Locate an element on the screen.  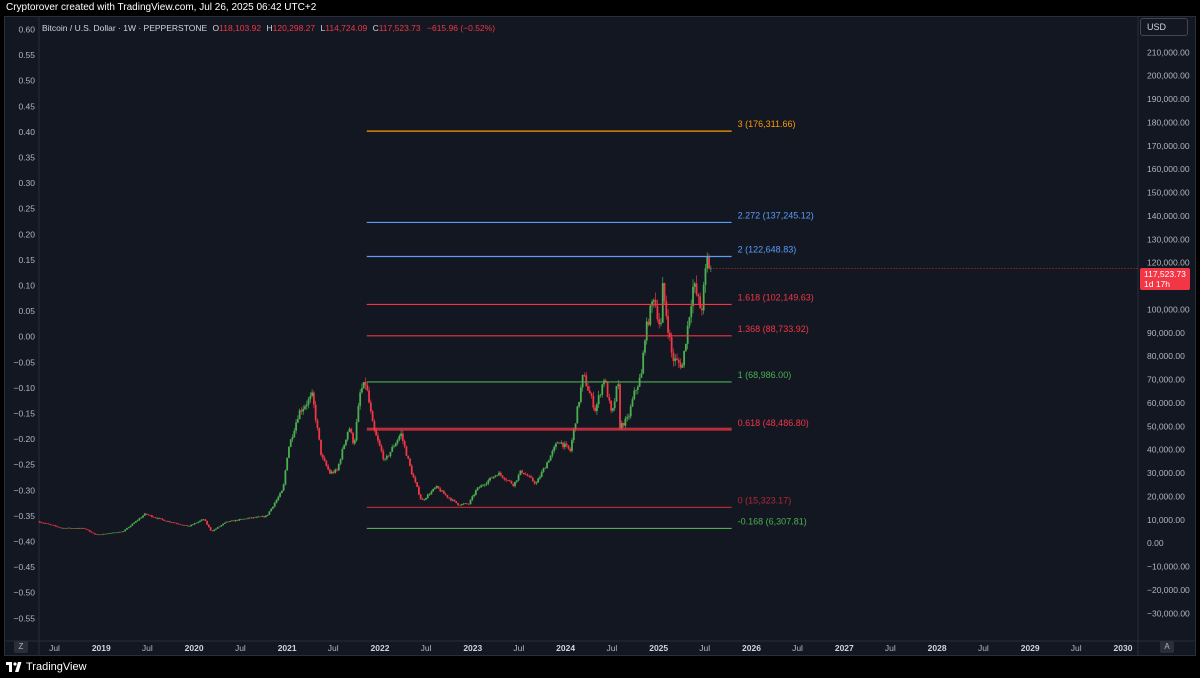
symbol-title: Bitcoin / U.S. Dollar · 1W · PEPPERSTONE is located at coordinates (125, 28).